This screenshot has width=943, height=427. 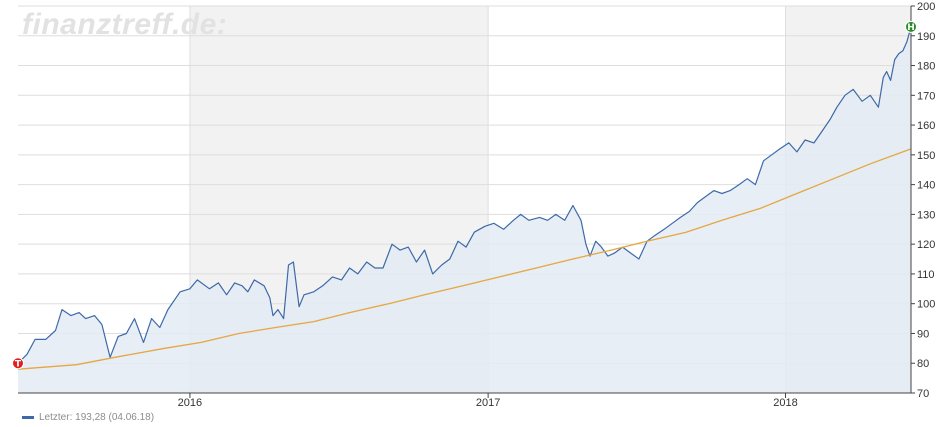 What do you see at coordinates (926, 7) in the screenshot?
I see `y-tick-label: 200` at bounding box center [926, 7].